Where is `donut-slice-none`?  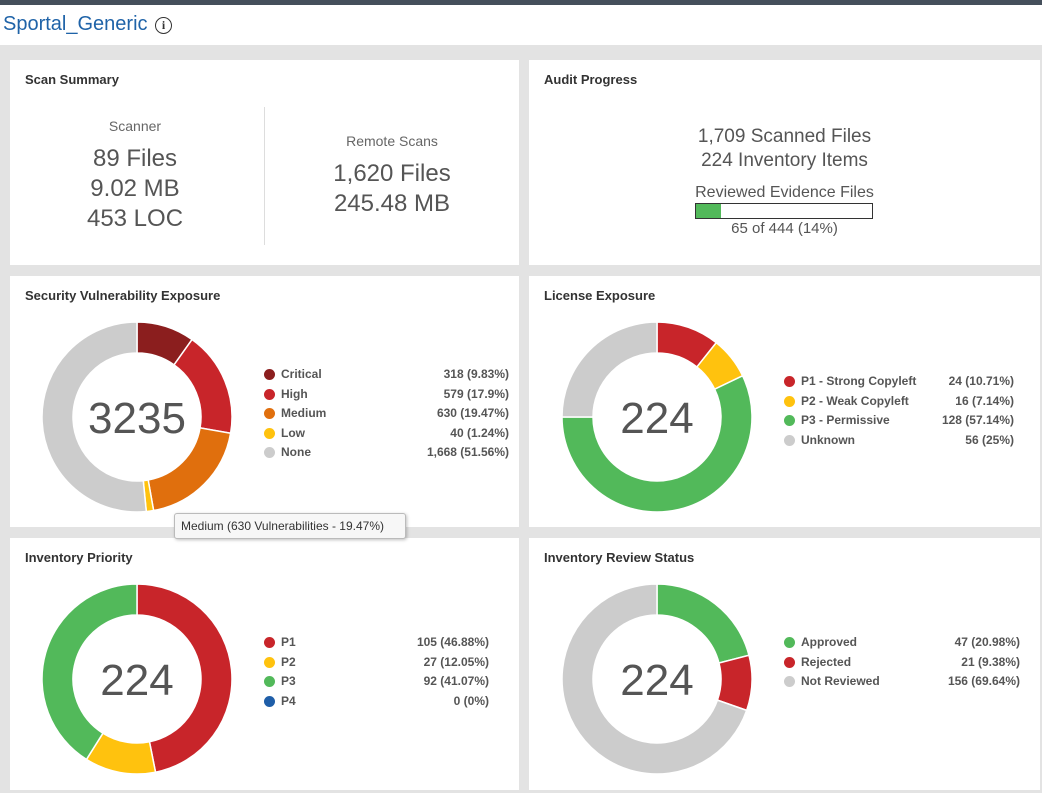 donut-slice-none is located at coordinates (94, 417).